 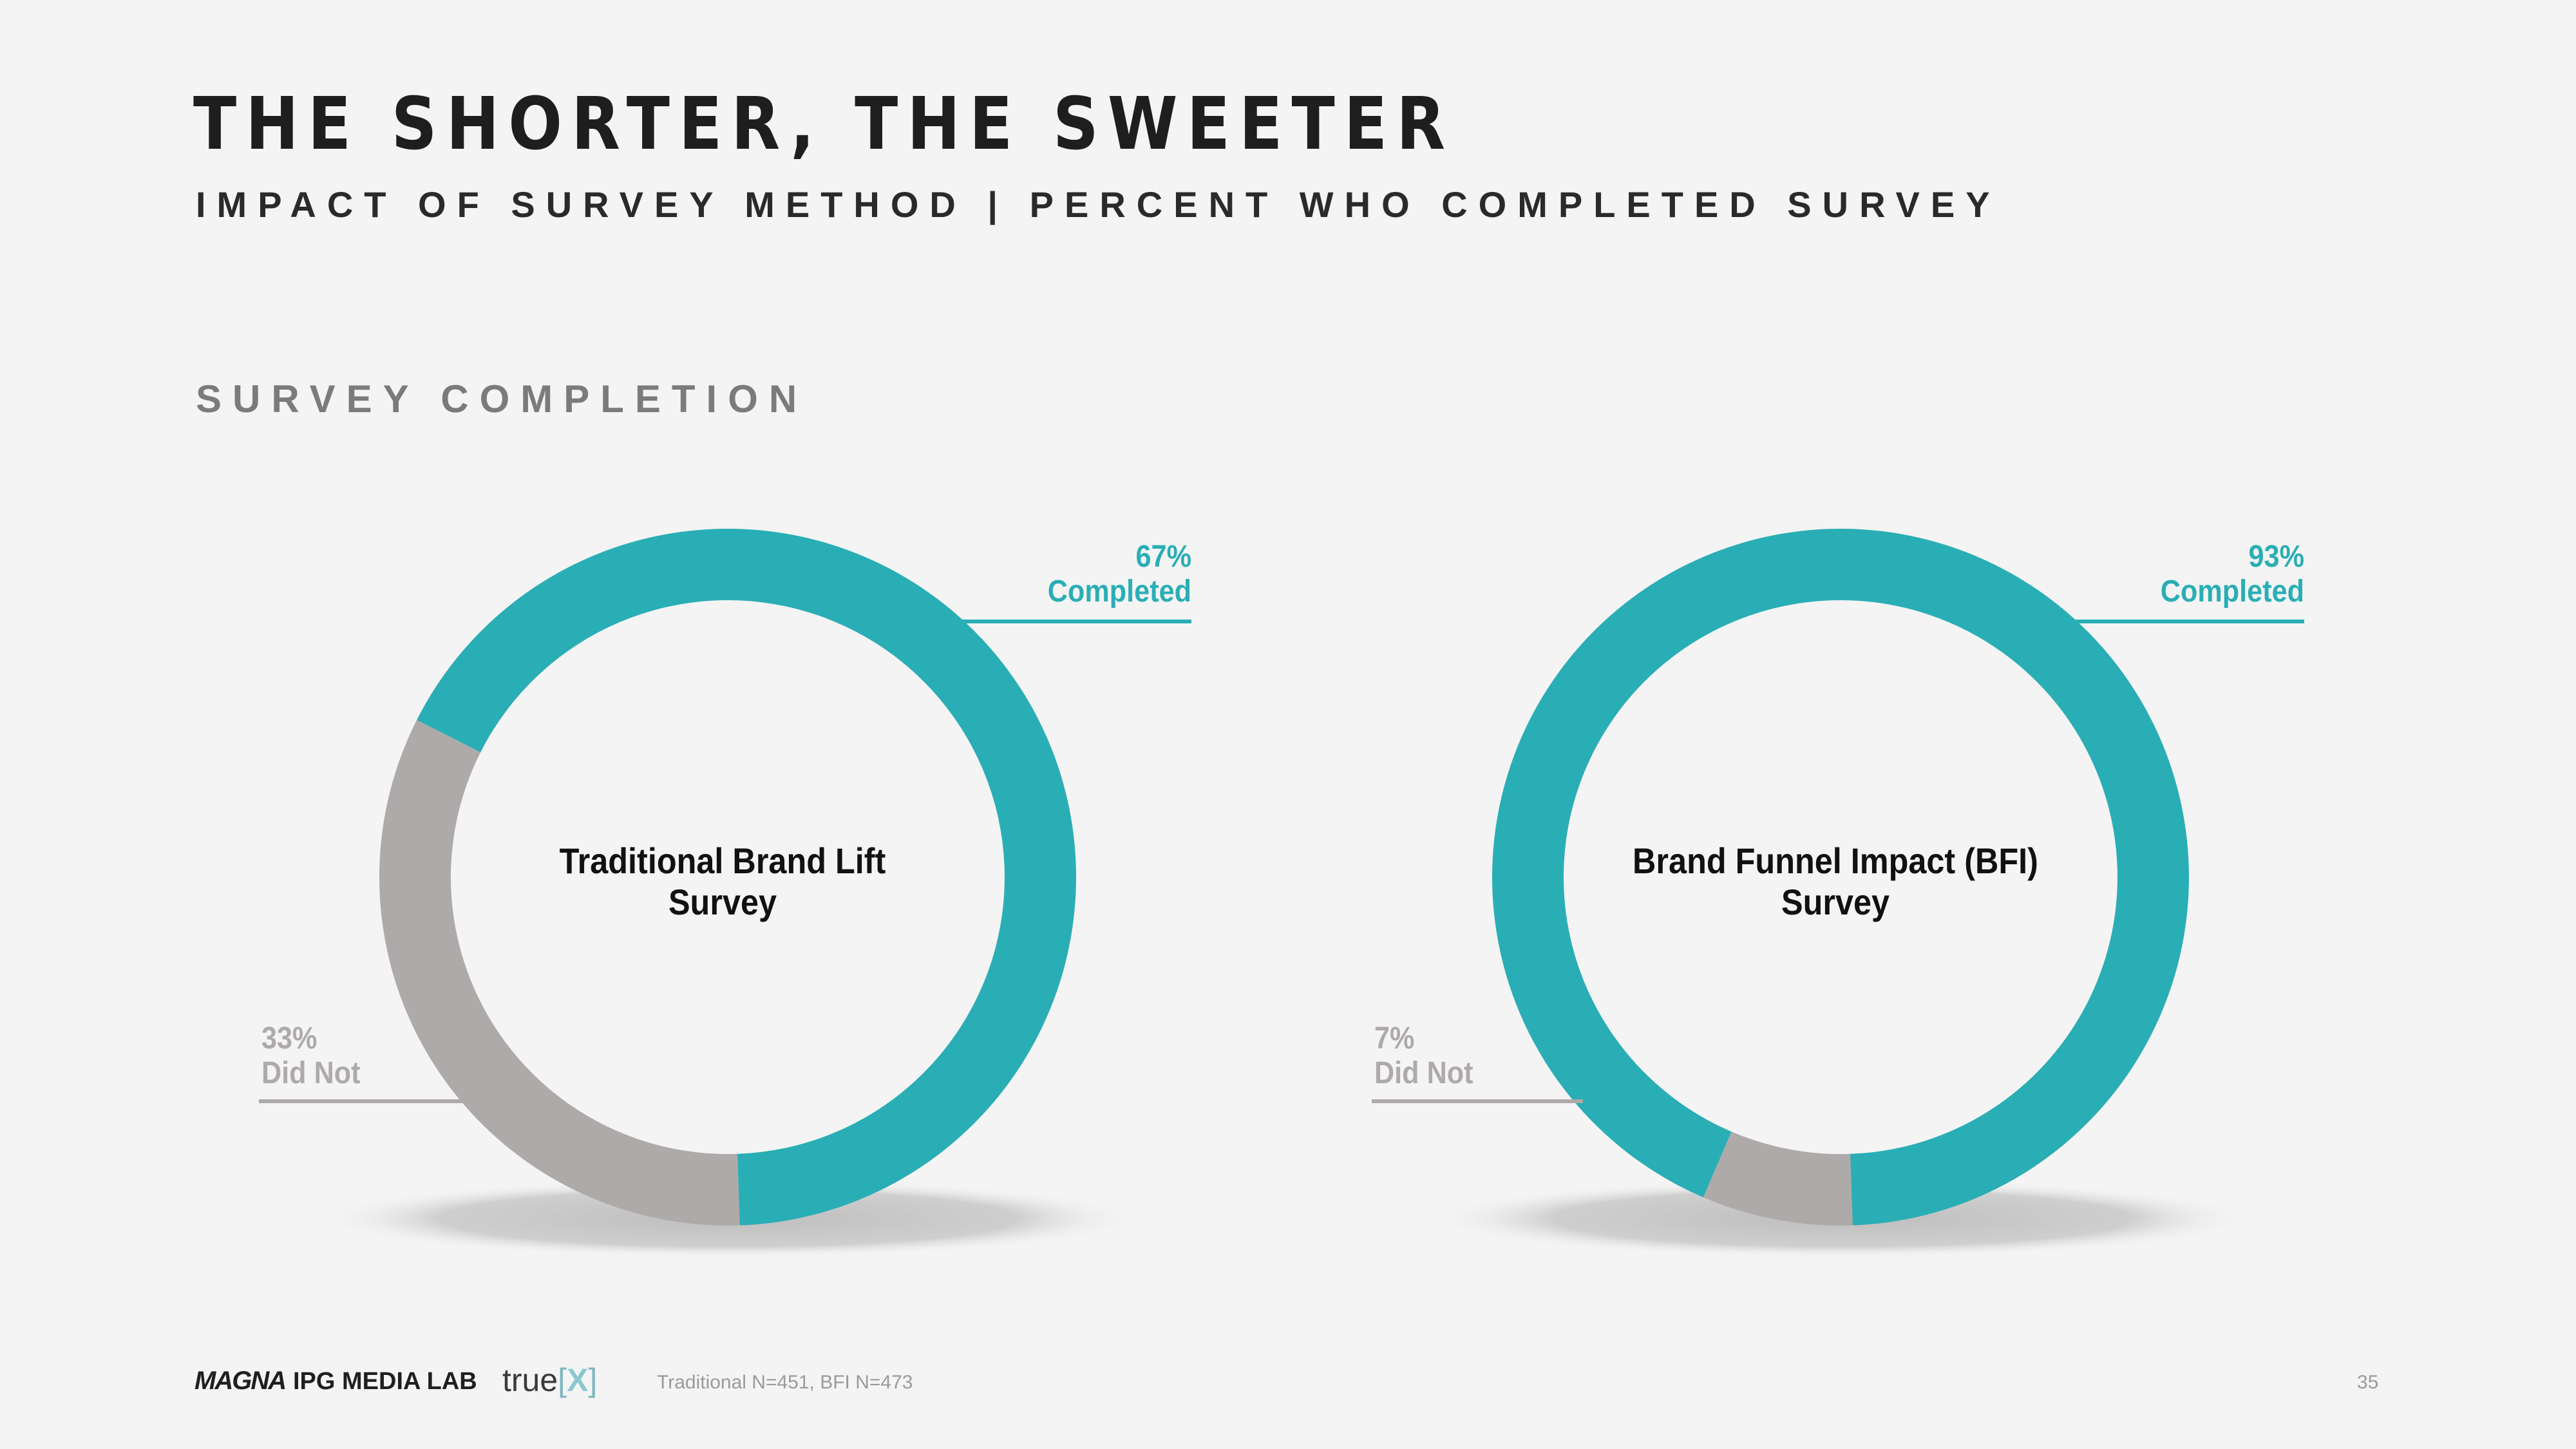 I want to click on truex-logo-mark: X, so click(x=578, y=1380).